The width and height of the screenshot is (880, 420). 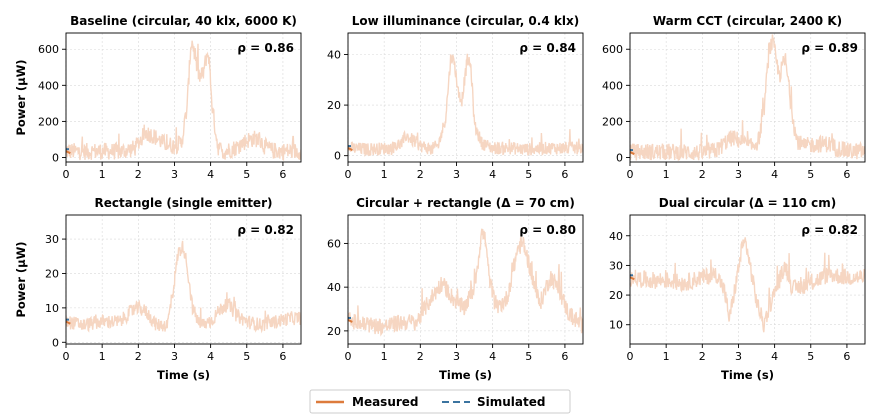 I want to click on legend: Measured Simulated, so click(x=440, y=401).